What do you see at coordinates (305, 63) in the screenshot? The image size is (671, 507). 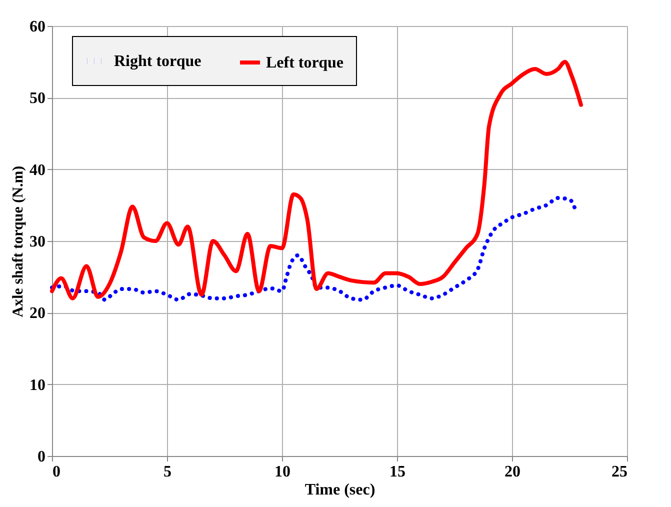 I see `legend-label: Left torque` at bounding box center [305, 63].